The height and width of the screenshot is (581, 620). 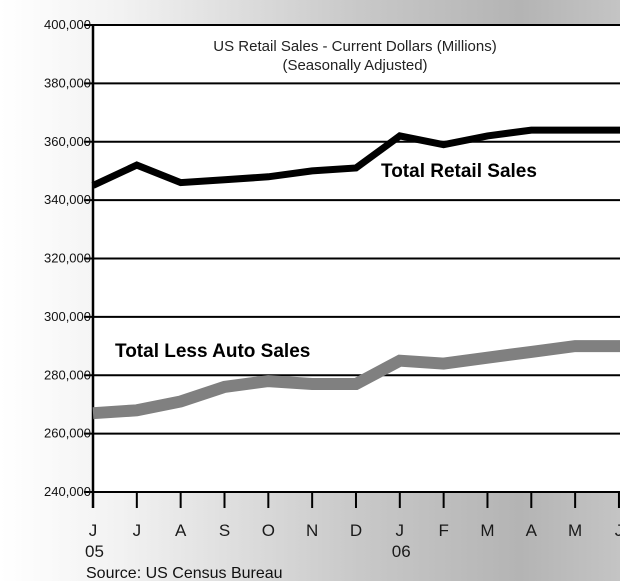 What do you see at coordinates (94, 551) in the screenshot?
I see `x-year-label: 05` at bounding box center [94, 551].